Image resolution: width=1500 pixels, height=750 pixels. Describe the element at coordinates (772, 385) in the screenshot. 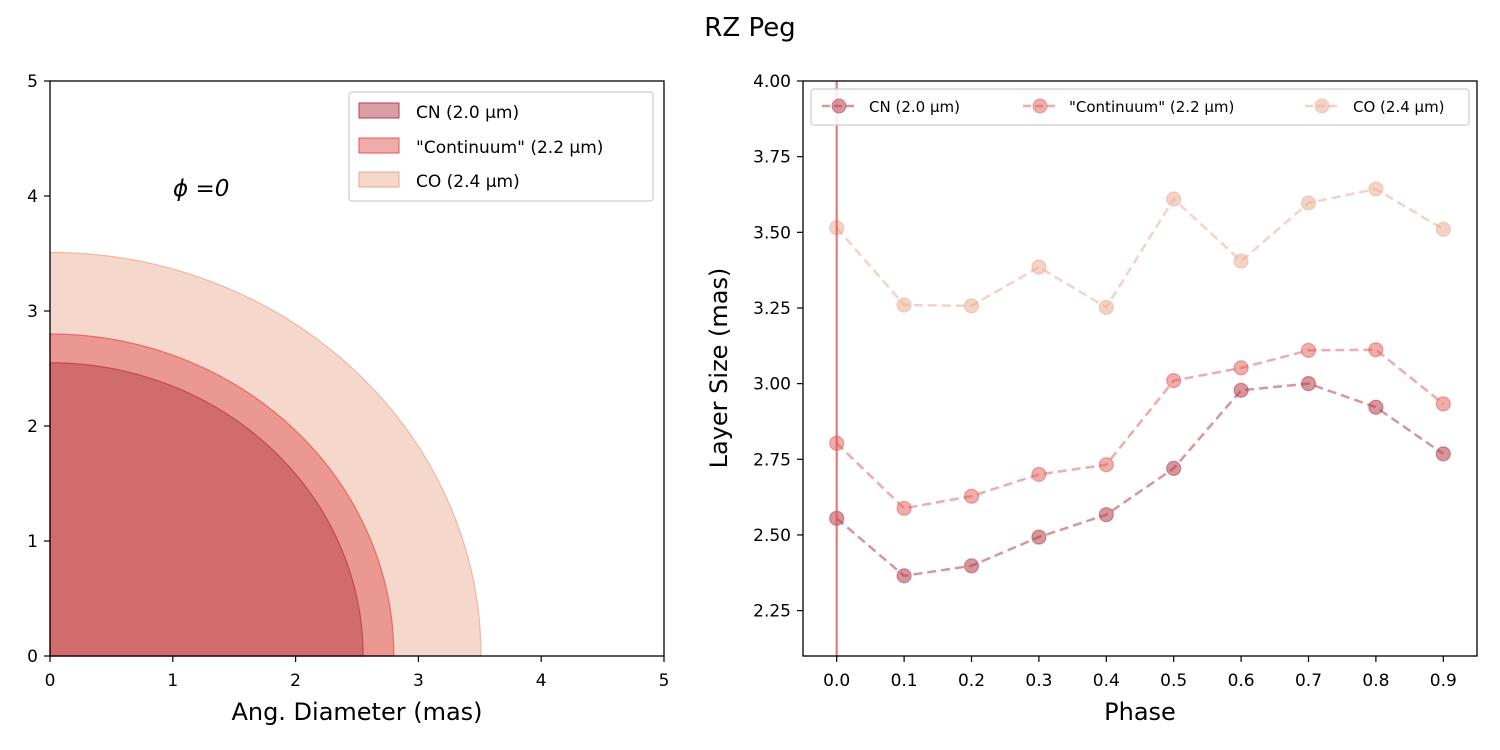

I see `y-tick-label: 3.00` at that location.